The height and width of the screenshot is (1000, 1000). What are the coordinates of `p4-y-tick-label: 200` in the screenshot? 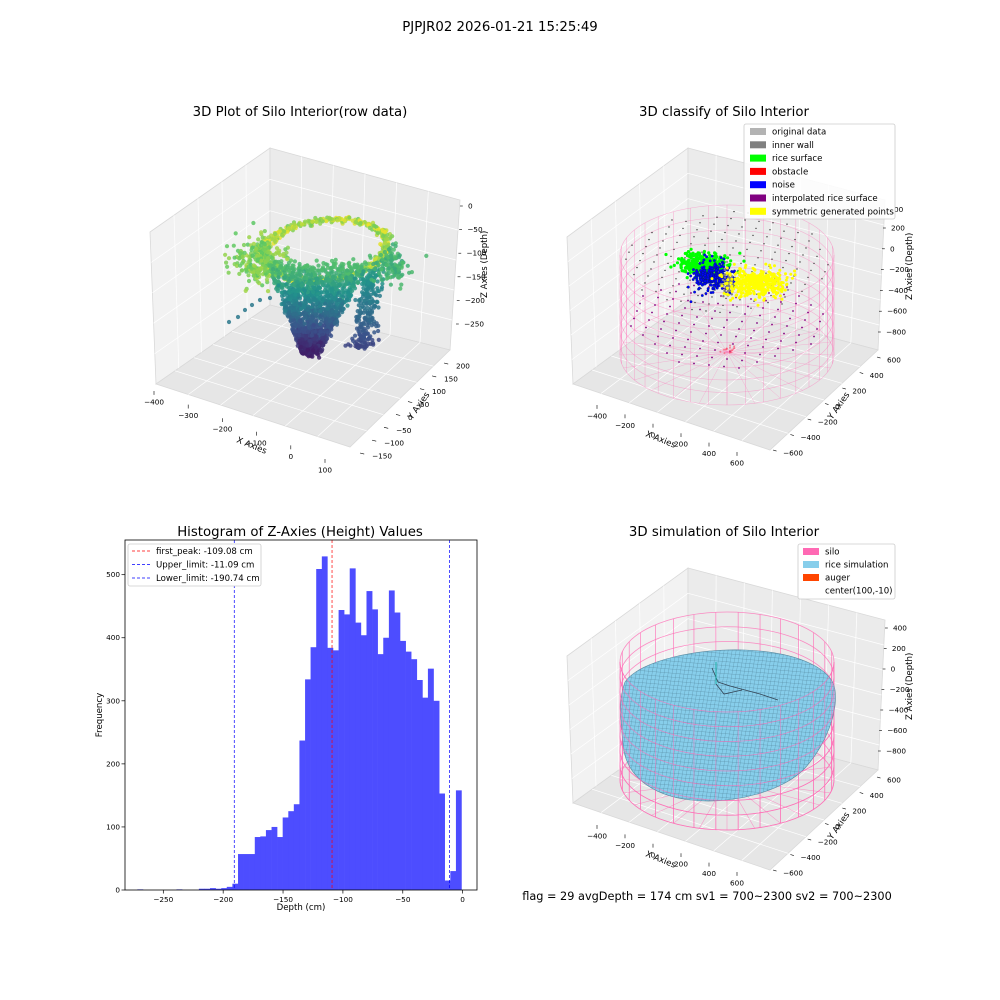 It's located at (859, 811).